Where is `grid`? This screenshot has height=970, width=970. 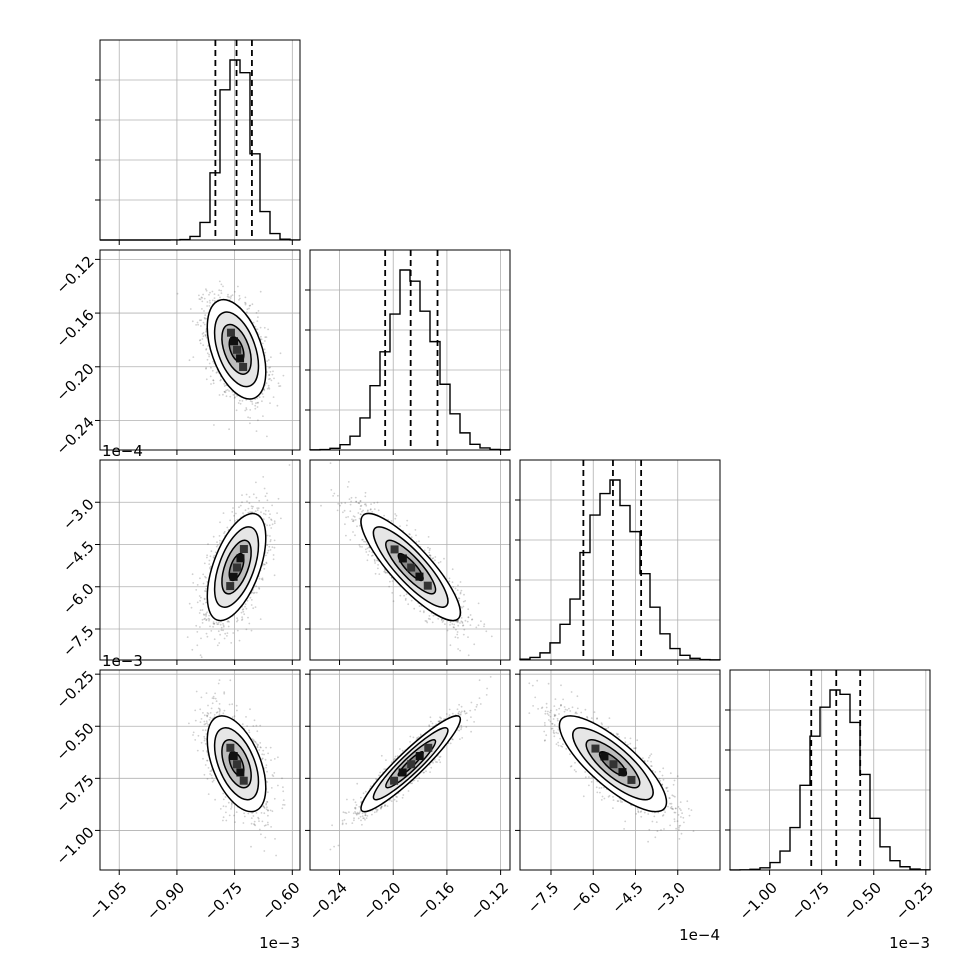 grid is located at coordinates (200, 350).